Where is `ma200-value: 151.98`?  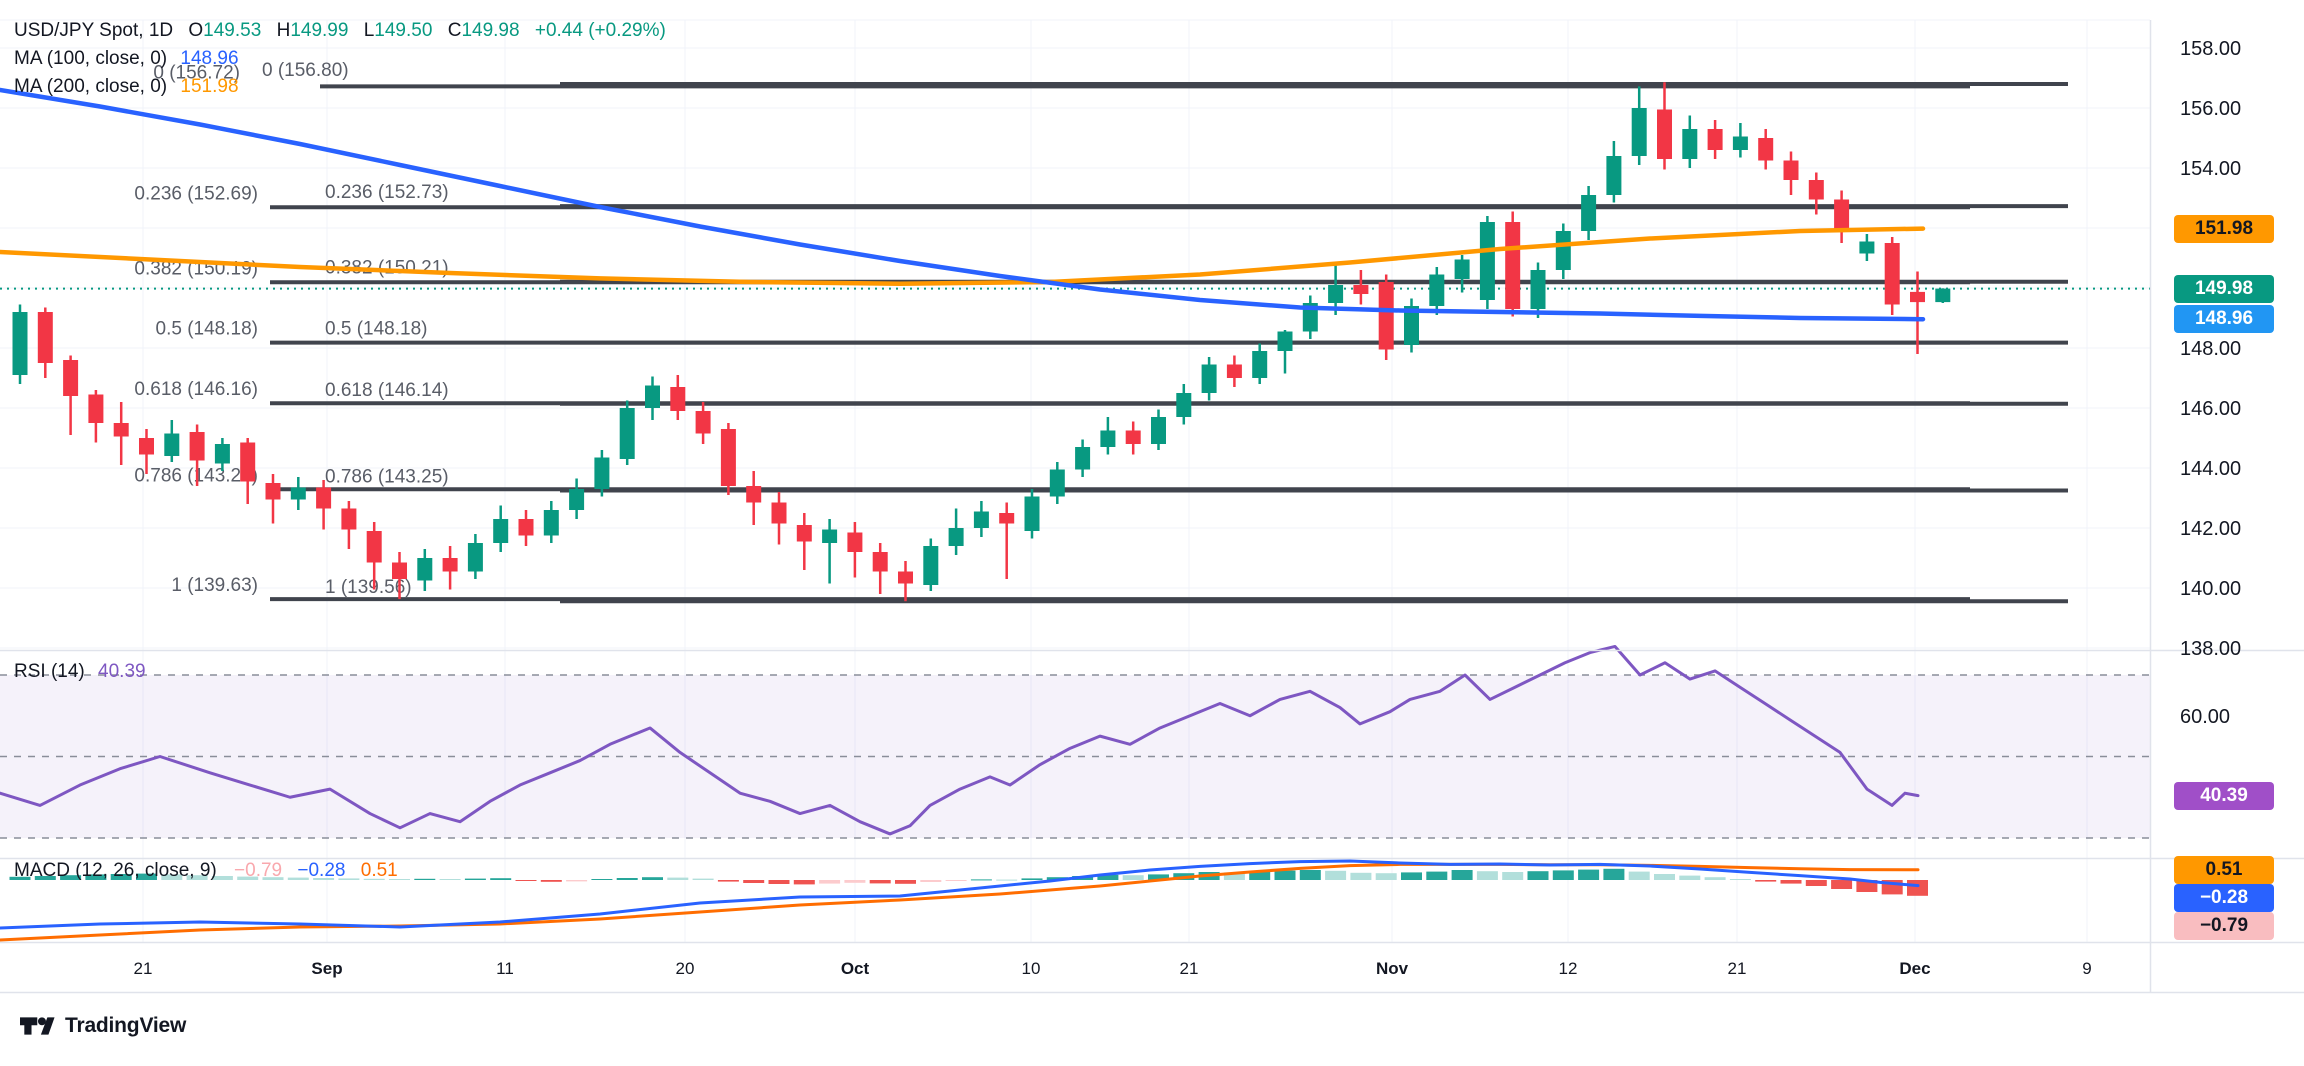
ma200-value: 151.98 is located at coordinates (209, 86).